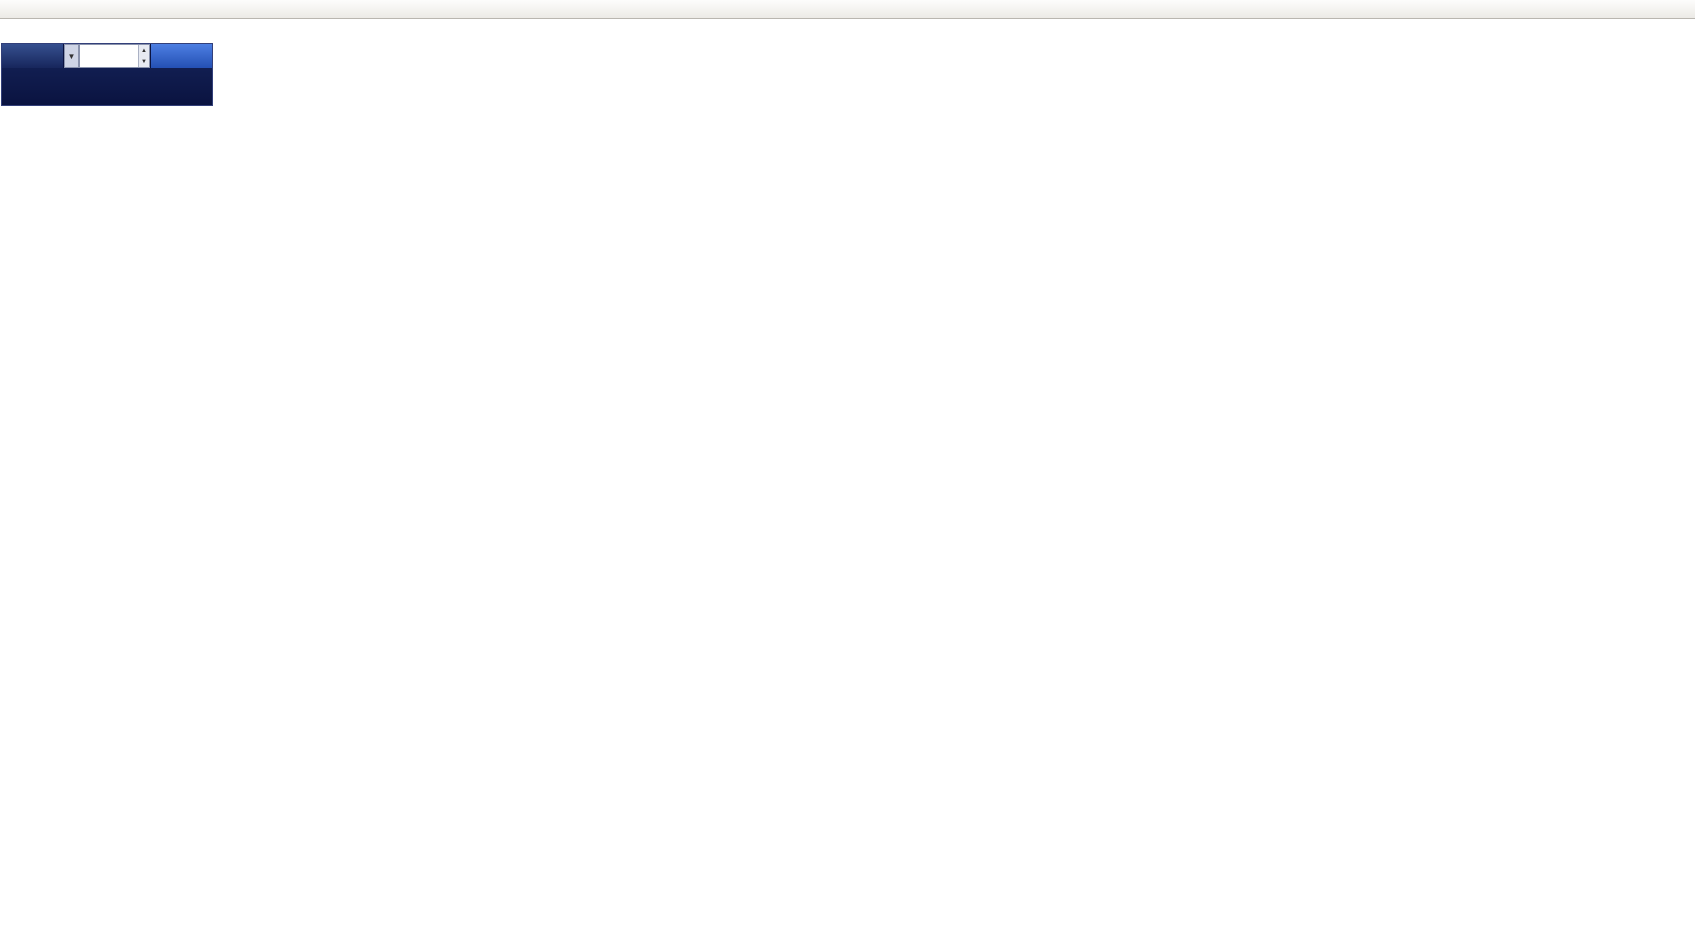  Describe the element at coordinates (54, 86) in the screenshot. I see `sell-price` at that location.